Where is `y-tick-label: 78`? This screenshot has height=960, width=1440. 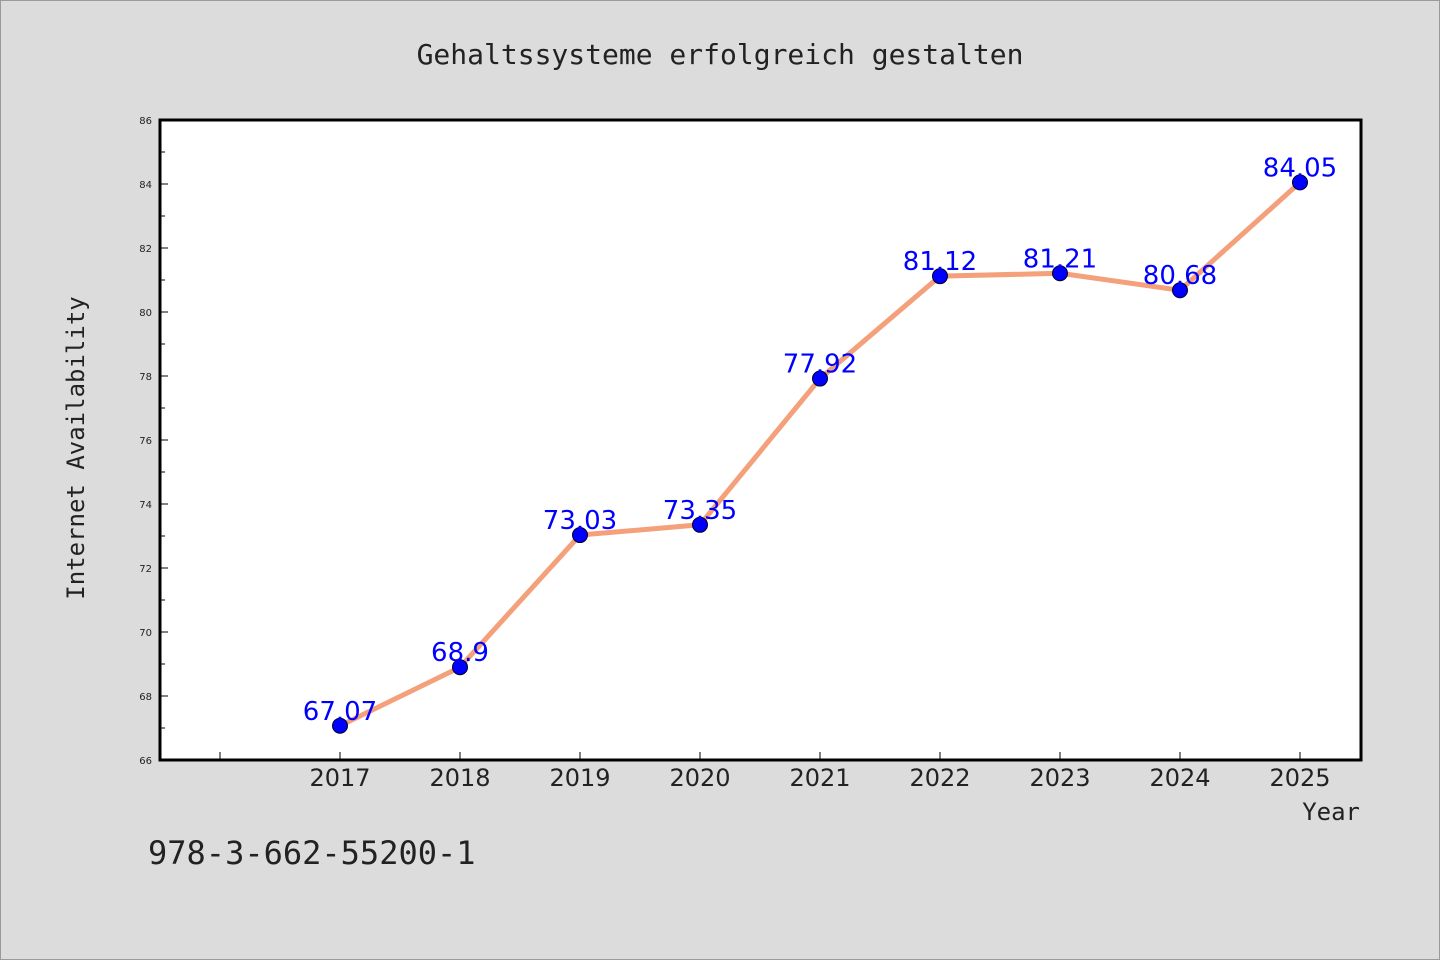 y-tick-label: 78 is located at coordinates (145, 377).